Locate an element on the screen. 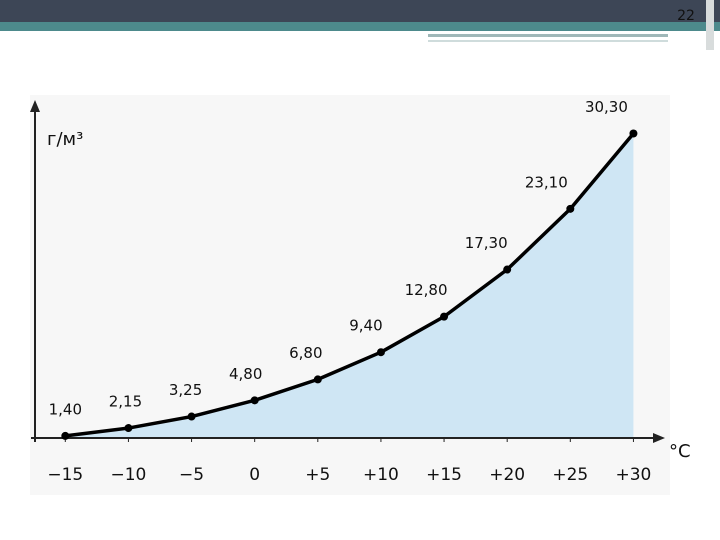  x-tick-label: +25 is located at coordinates (570, 475).